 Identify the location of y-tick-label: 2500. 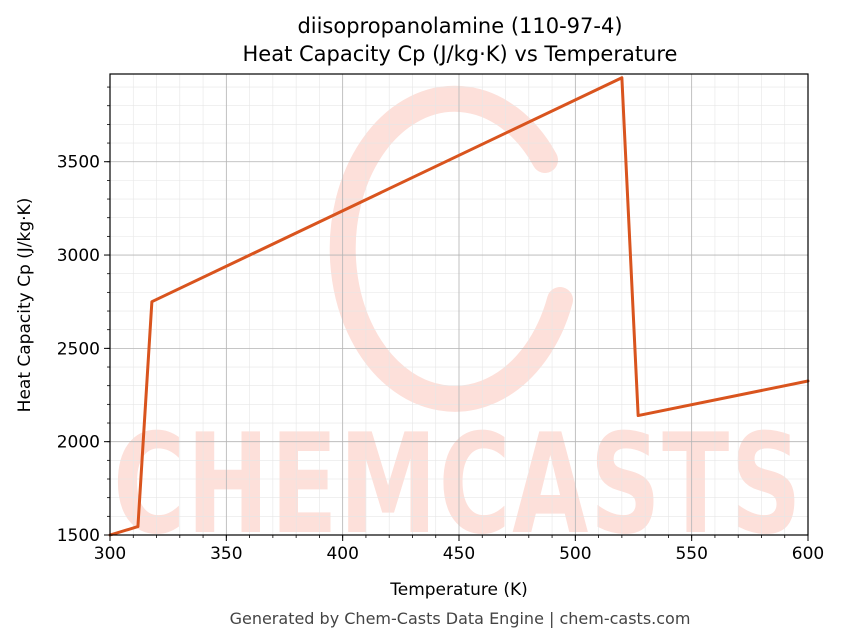
(78, 349).